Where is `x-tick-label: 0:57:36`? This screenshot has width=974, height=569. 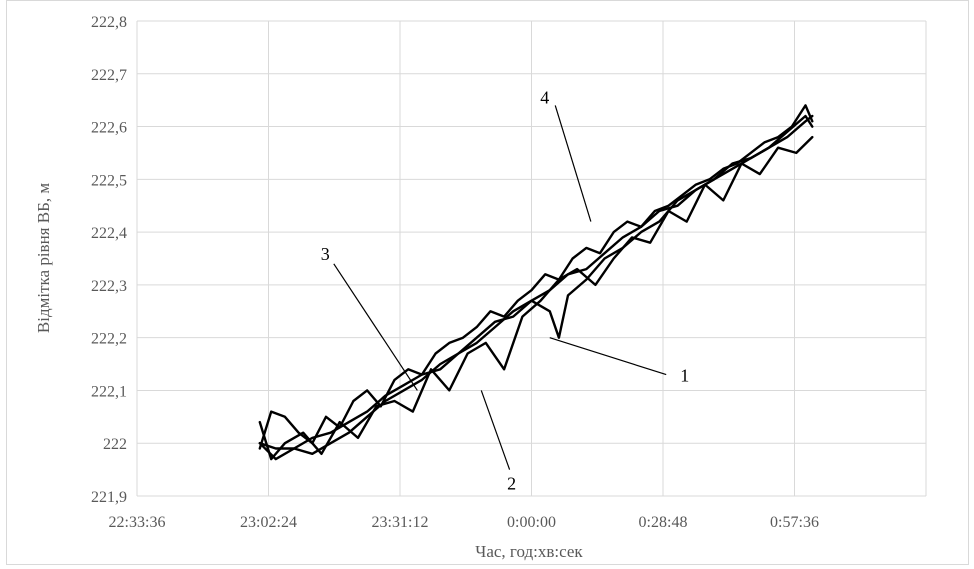
x-tick-label: 0:57:36 is located at coordinates (794, 522).